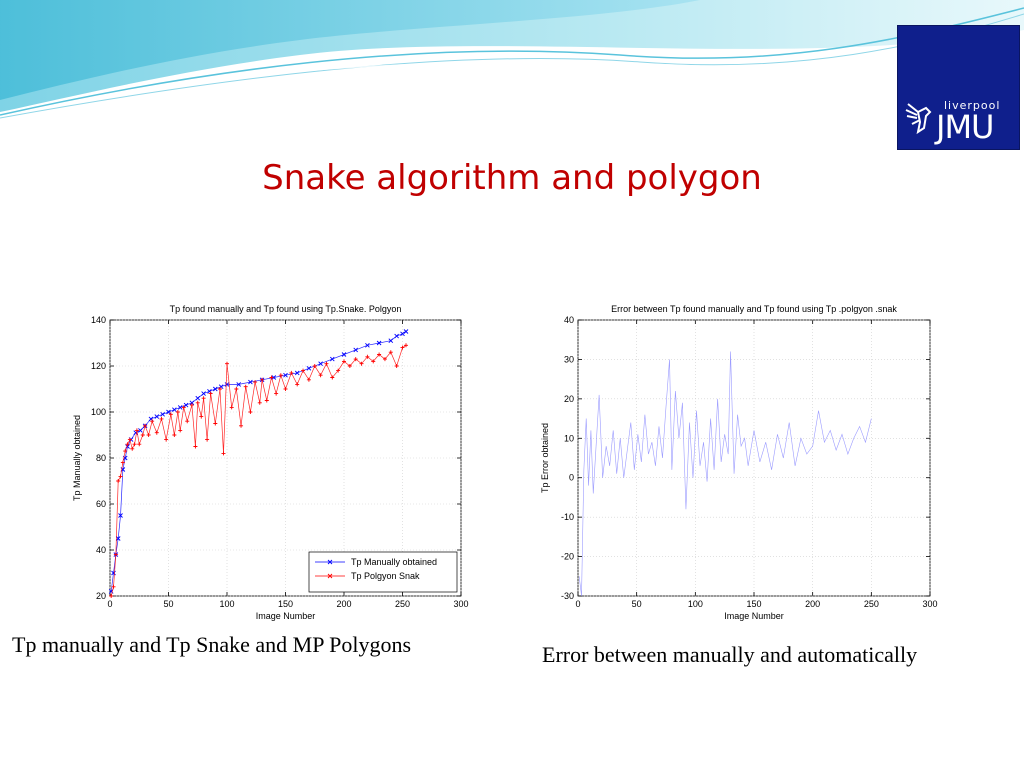 The height and width of the screenshot is (768, 1024). Describe the element at coordinates (330, 562) in the screenshot. I see `legend-marker` at that location.